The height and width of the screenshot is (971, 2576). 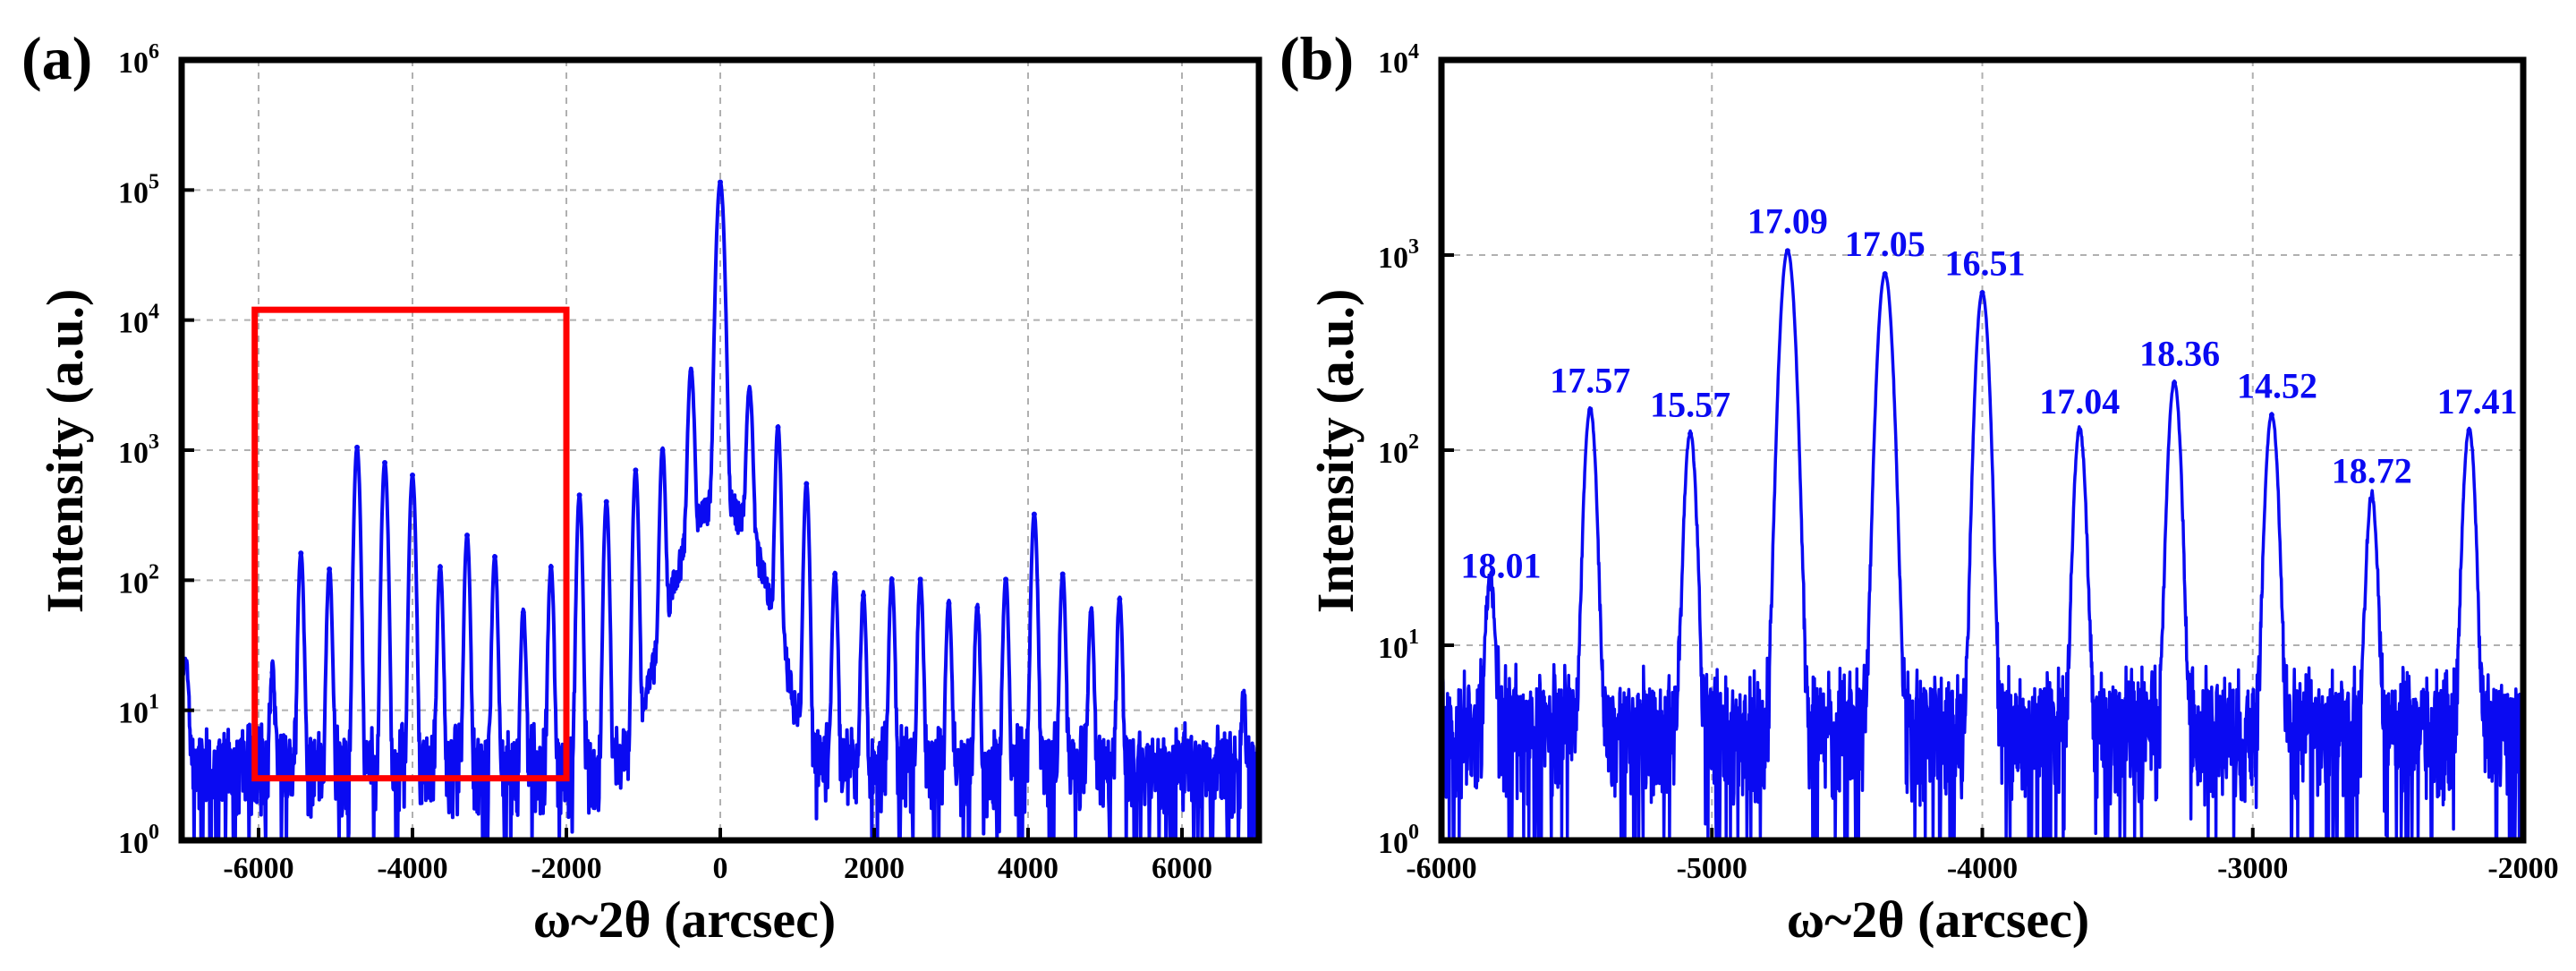 What do you see at coordinates (1787, 220) in the screenshot?
I see `peak-annotation: 17.09` at bounding box center [1787, 220].